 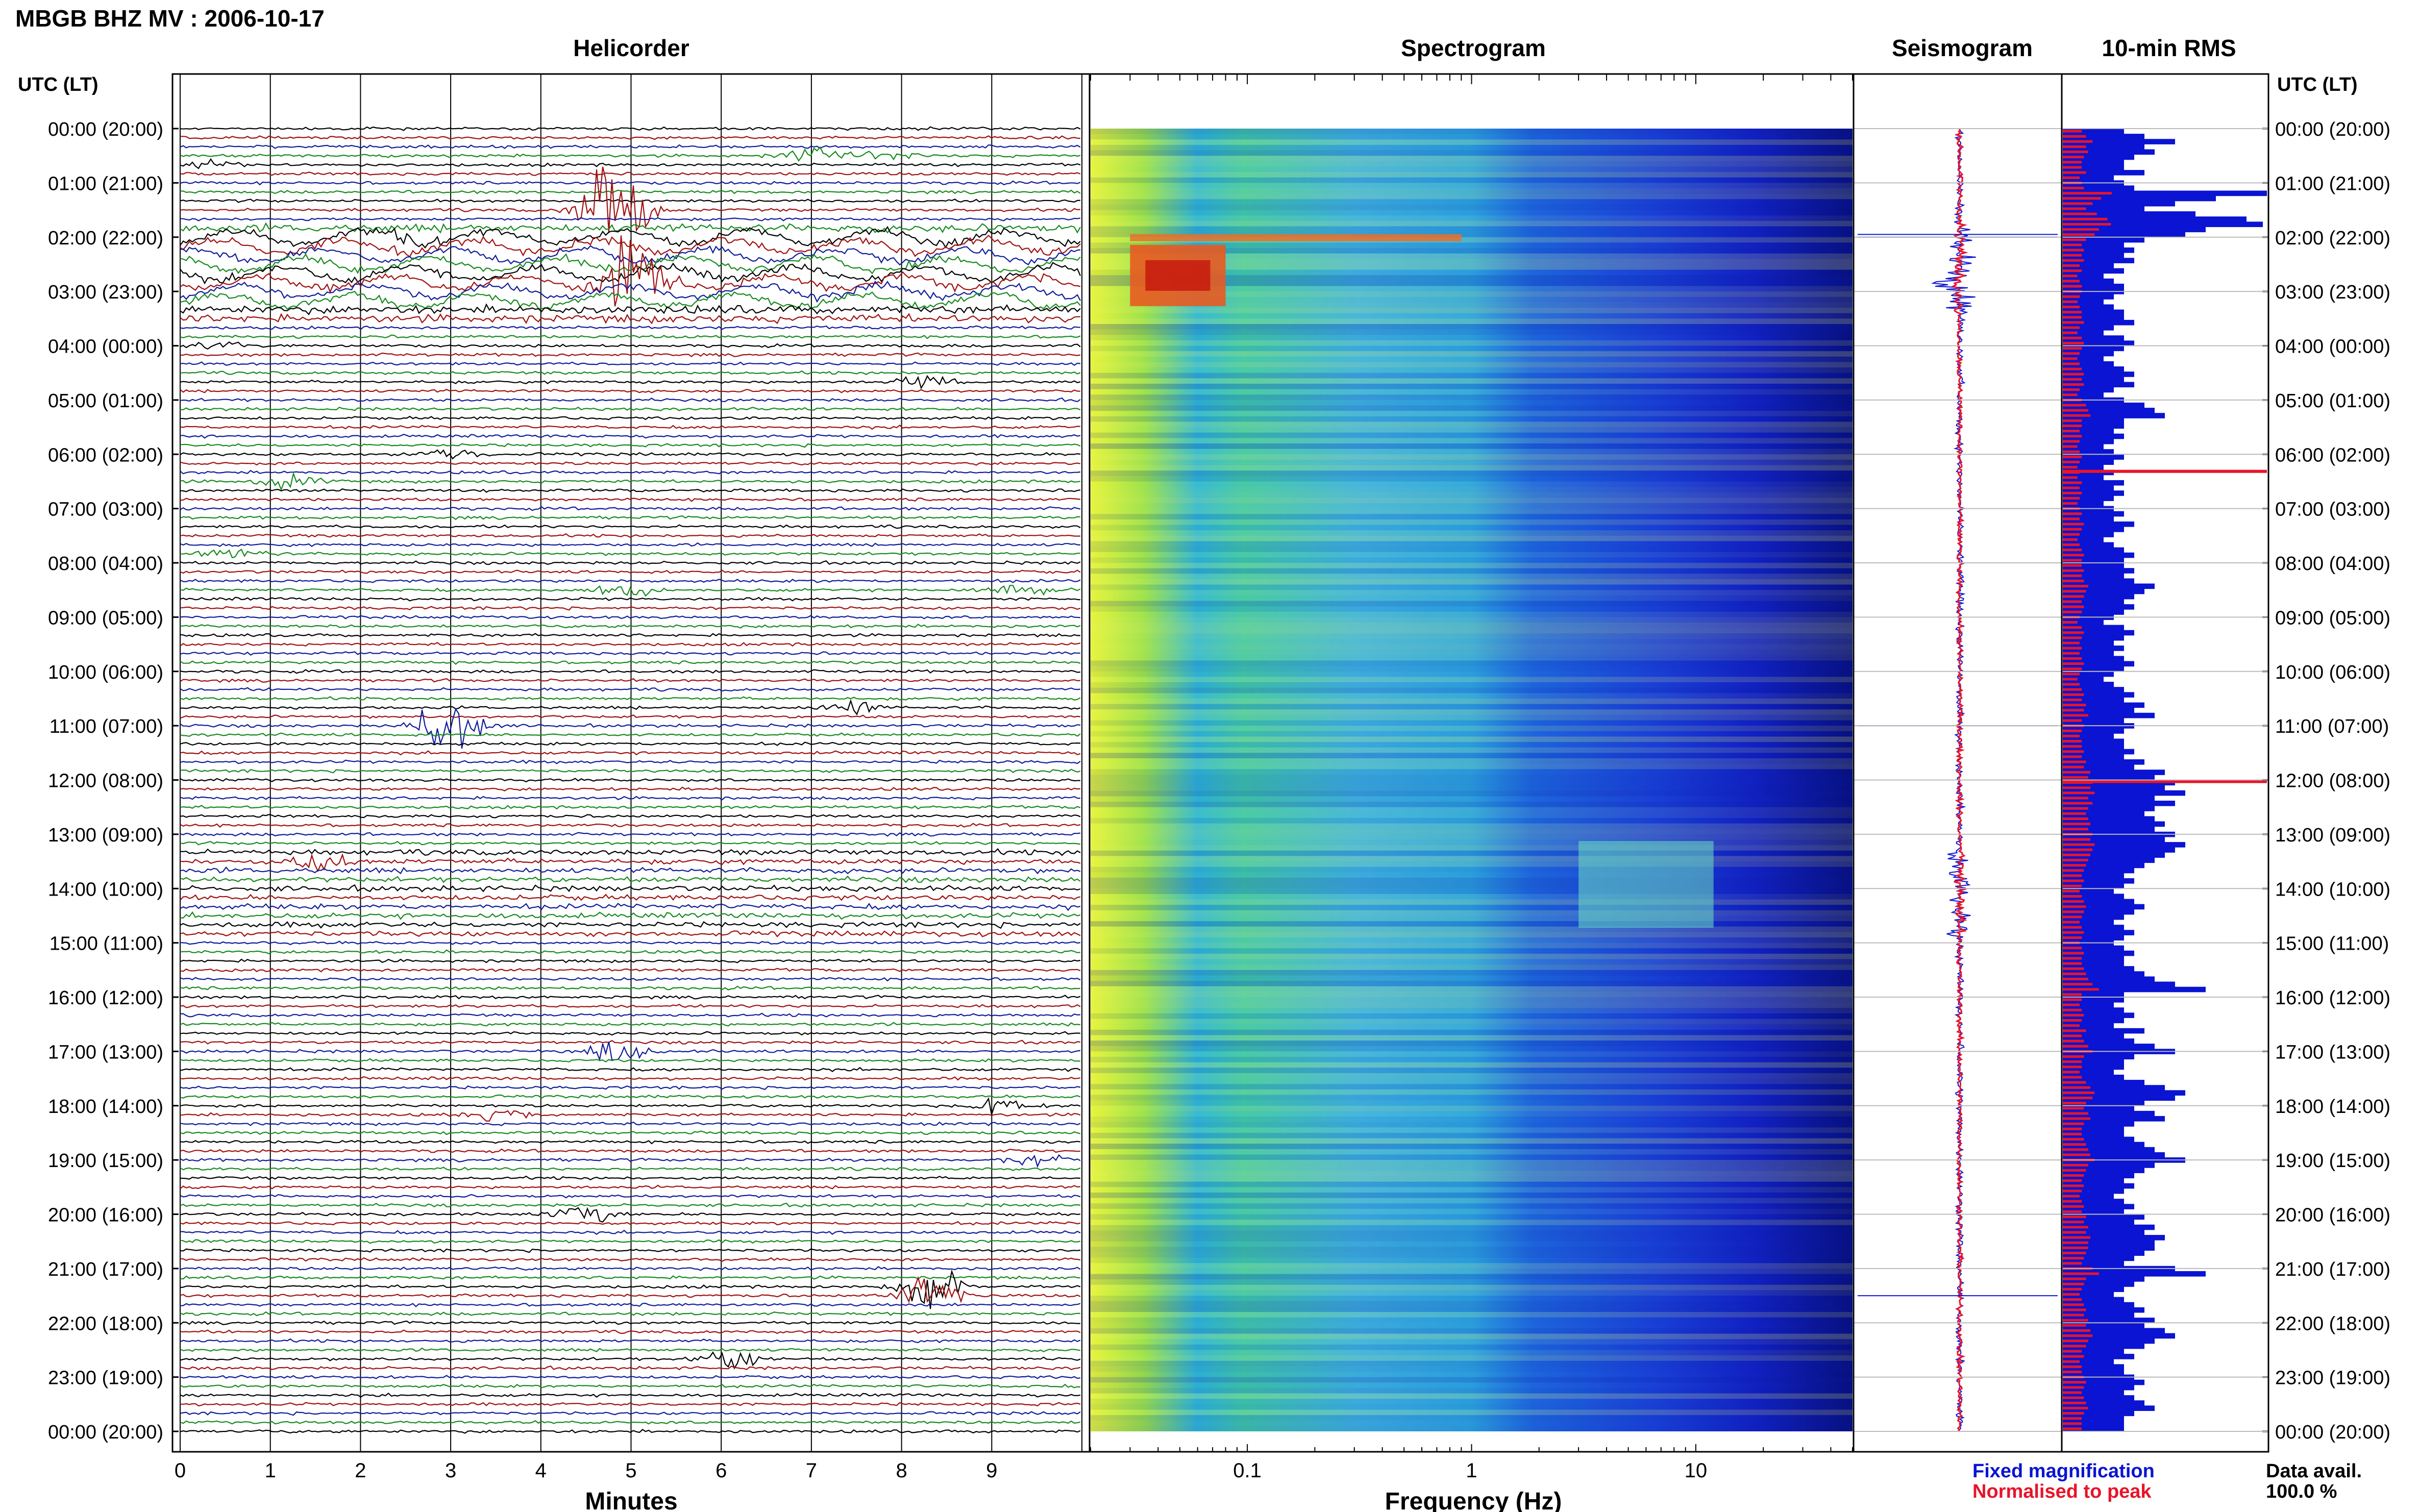 I want to click on time-label-left: 07:00 (03:00), so click(x=105, y=509).